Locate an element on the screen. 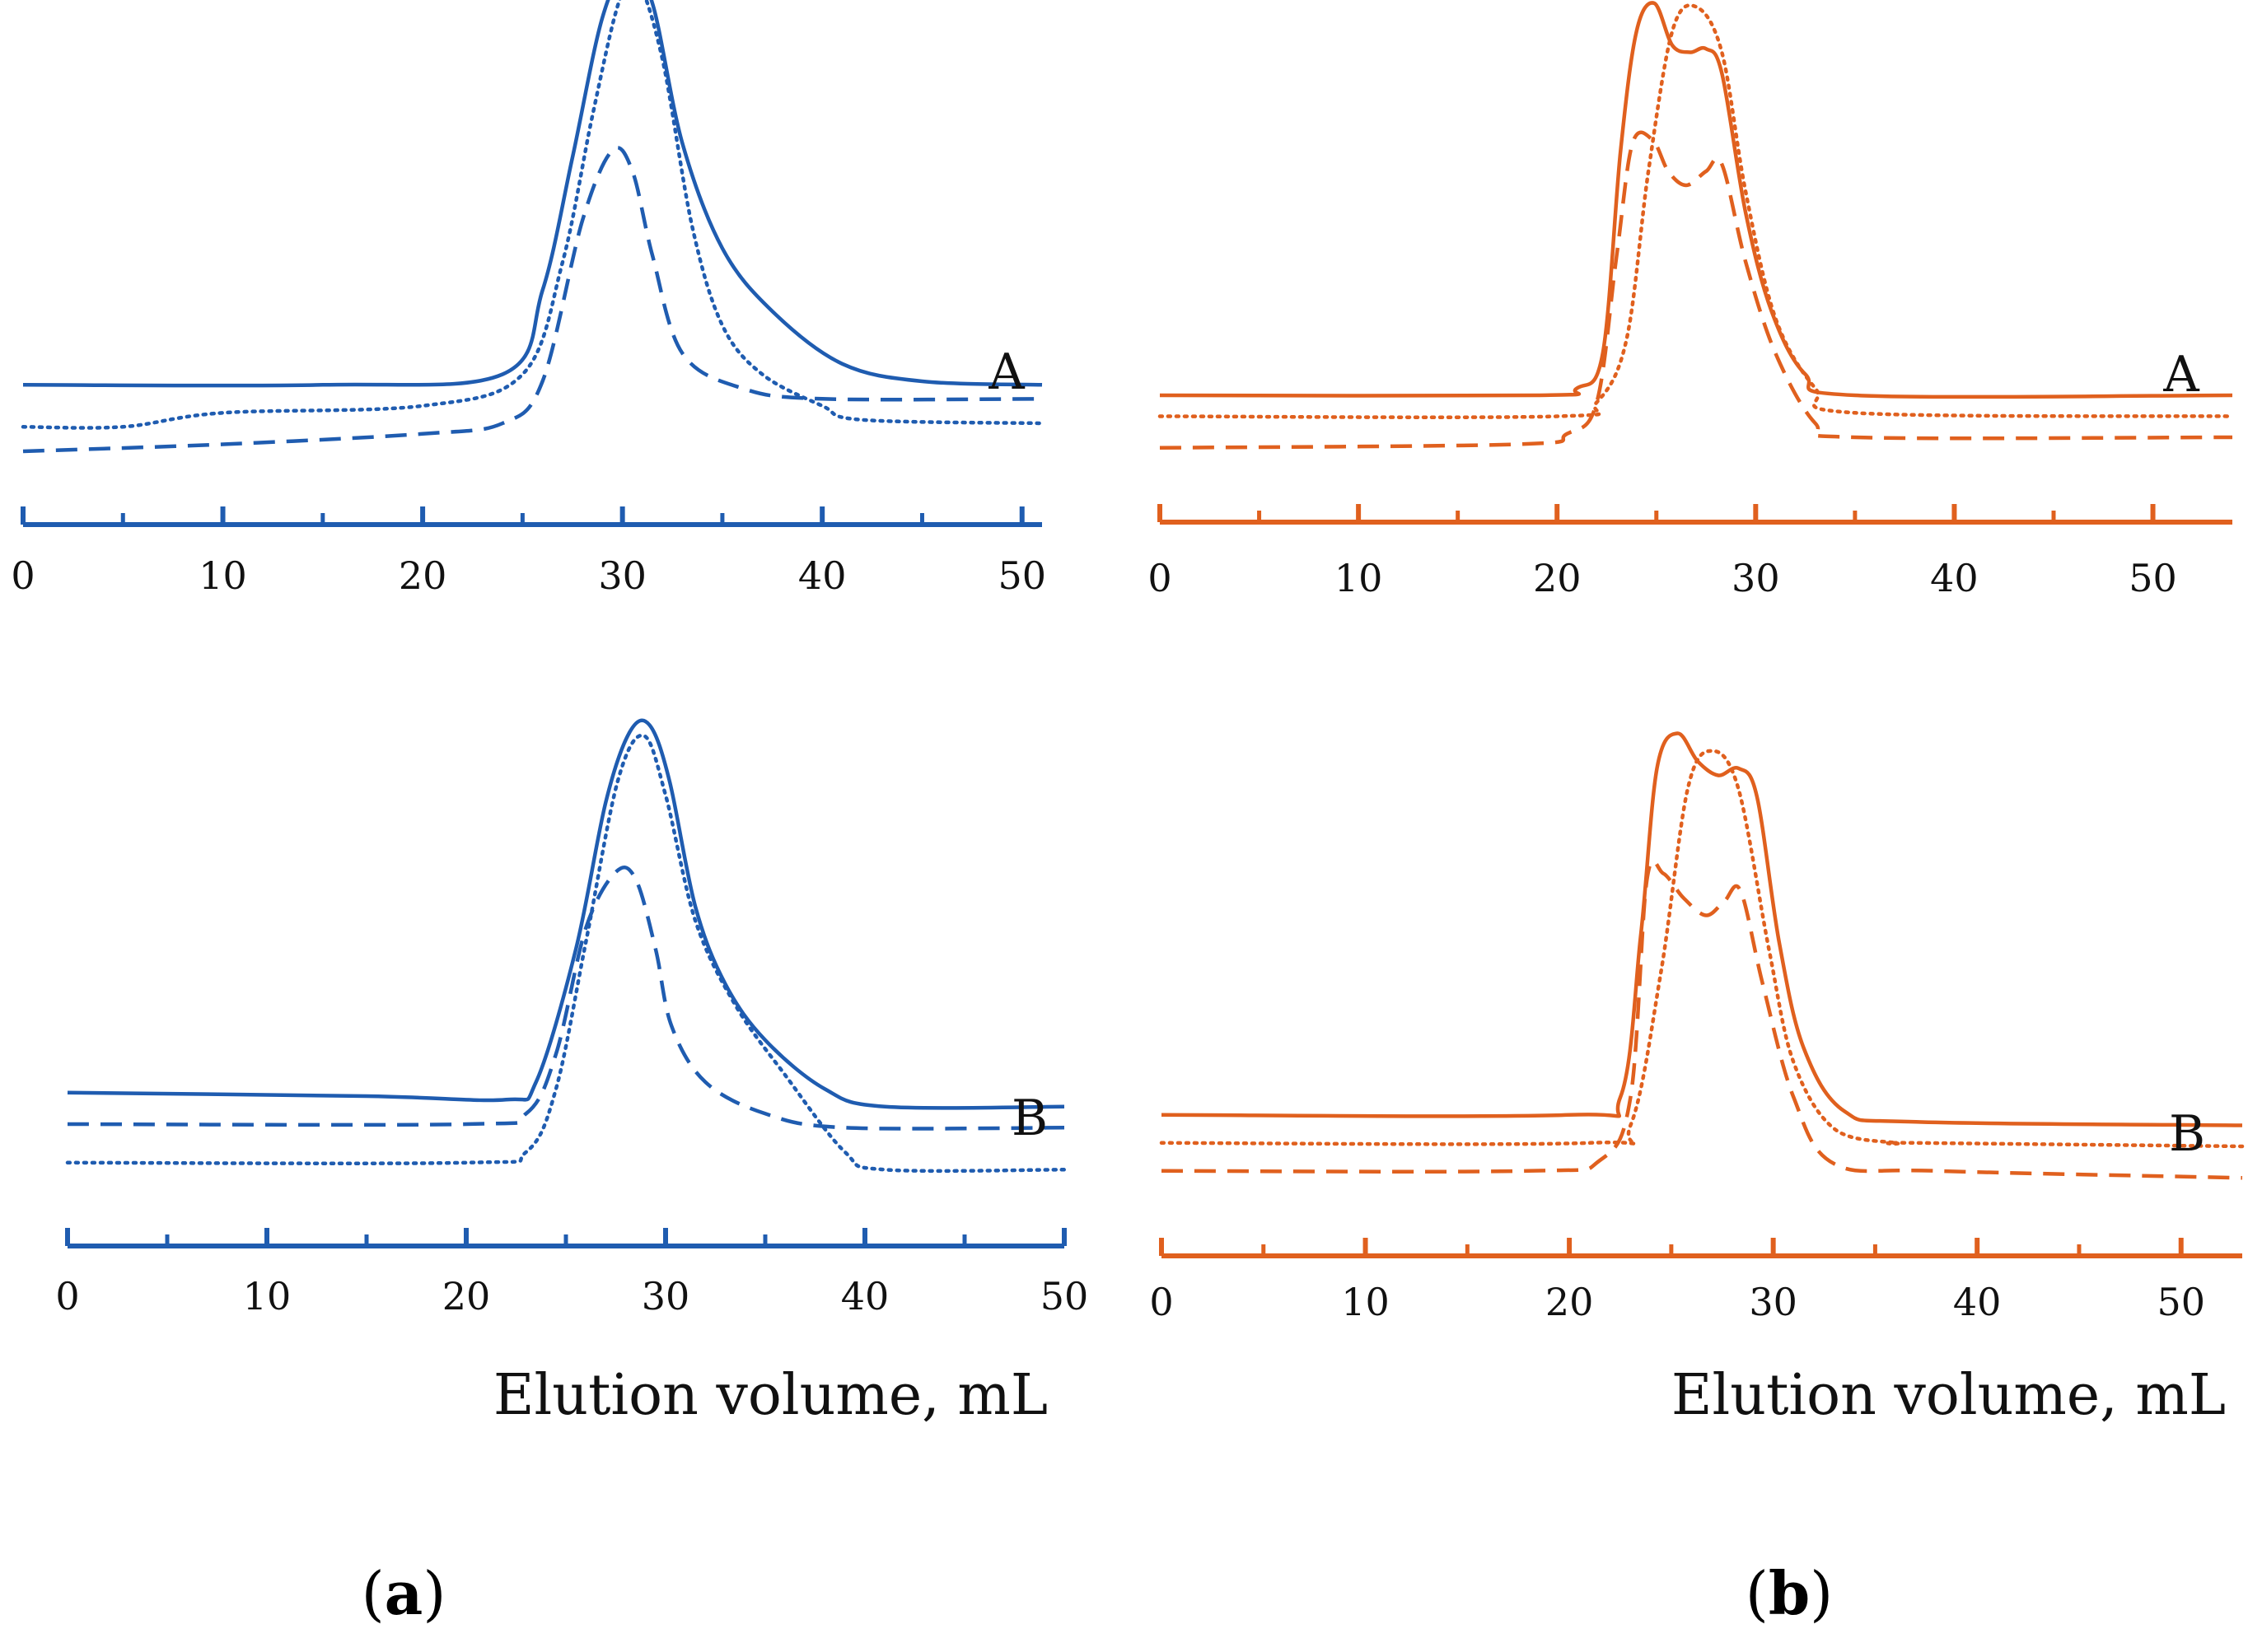 The height and width of the screenshot is (1652, 2248). caption-b: (b) is located at coordinates (1790, 1593).